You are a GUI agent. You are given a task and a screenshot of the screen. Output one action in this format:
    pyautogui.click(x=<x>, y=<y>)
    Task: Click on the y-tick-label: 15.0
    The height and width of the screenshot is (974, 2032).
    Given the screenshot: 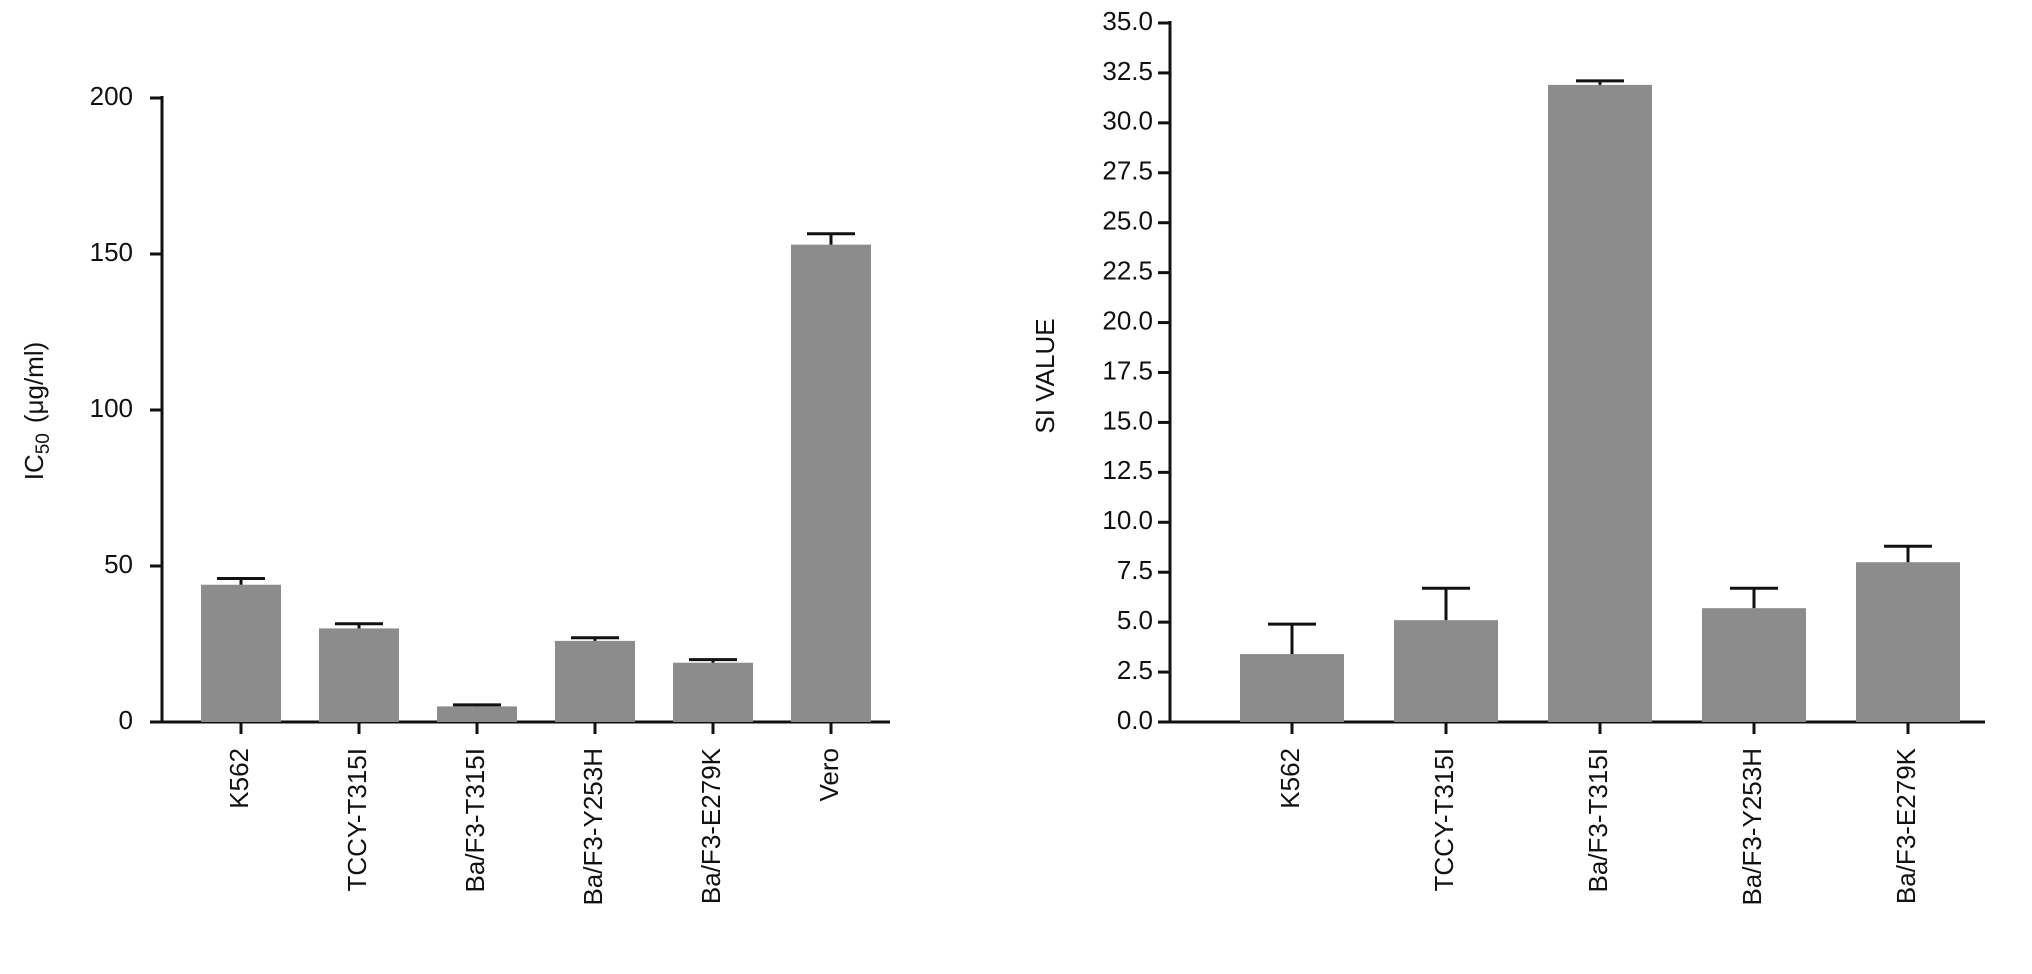 What is the action you would take?
    pyautogui.click(x=1127, y=420)
    